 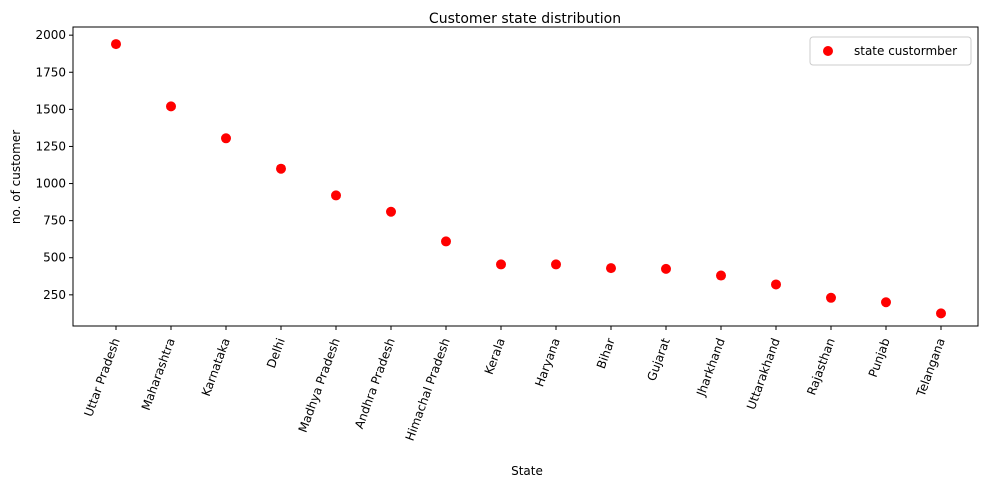 What do you see at coordinates (50, 184) in the screenshot?
I see `y-tick-label: 1000` at bounding box center [50, 184].